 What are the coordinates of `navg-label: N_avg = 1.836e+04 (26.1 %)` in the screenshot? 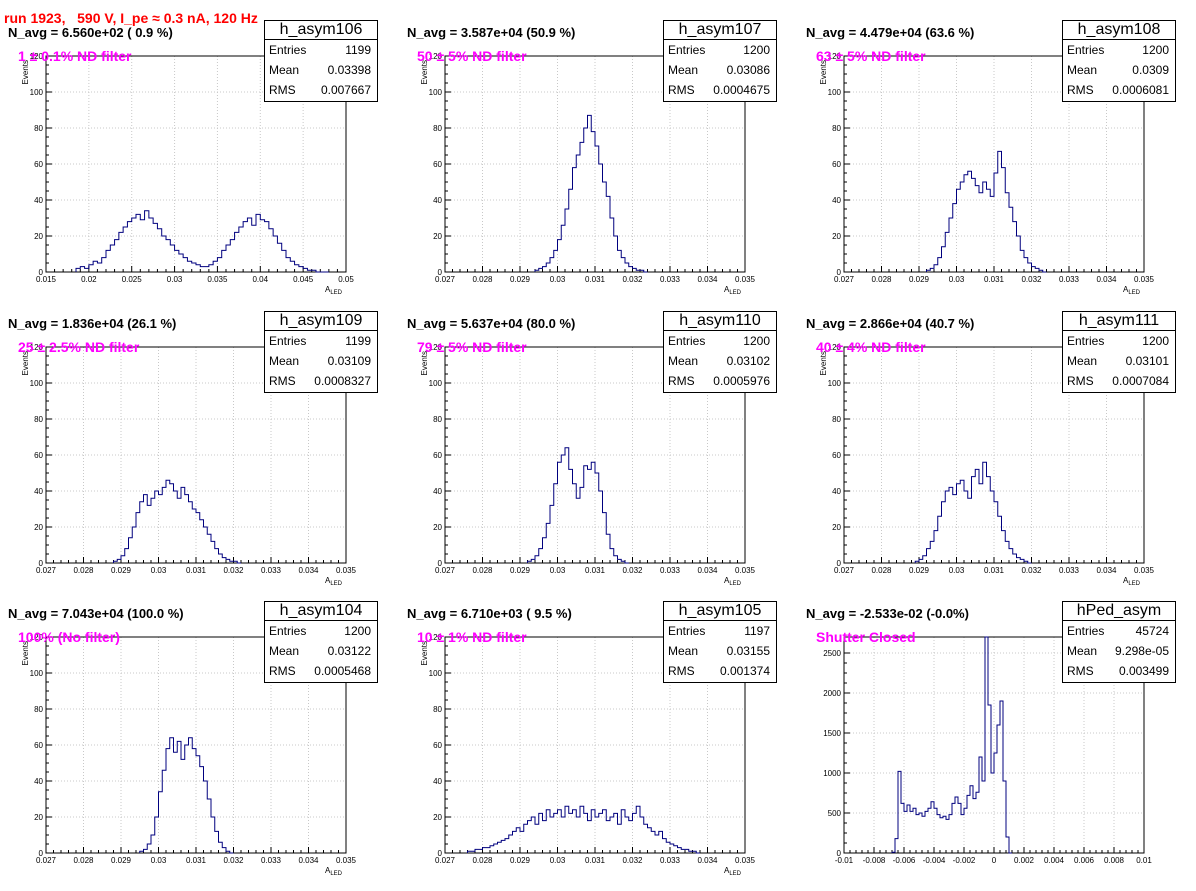 It's located at (92, 323).